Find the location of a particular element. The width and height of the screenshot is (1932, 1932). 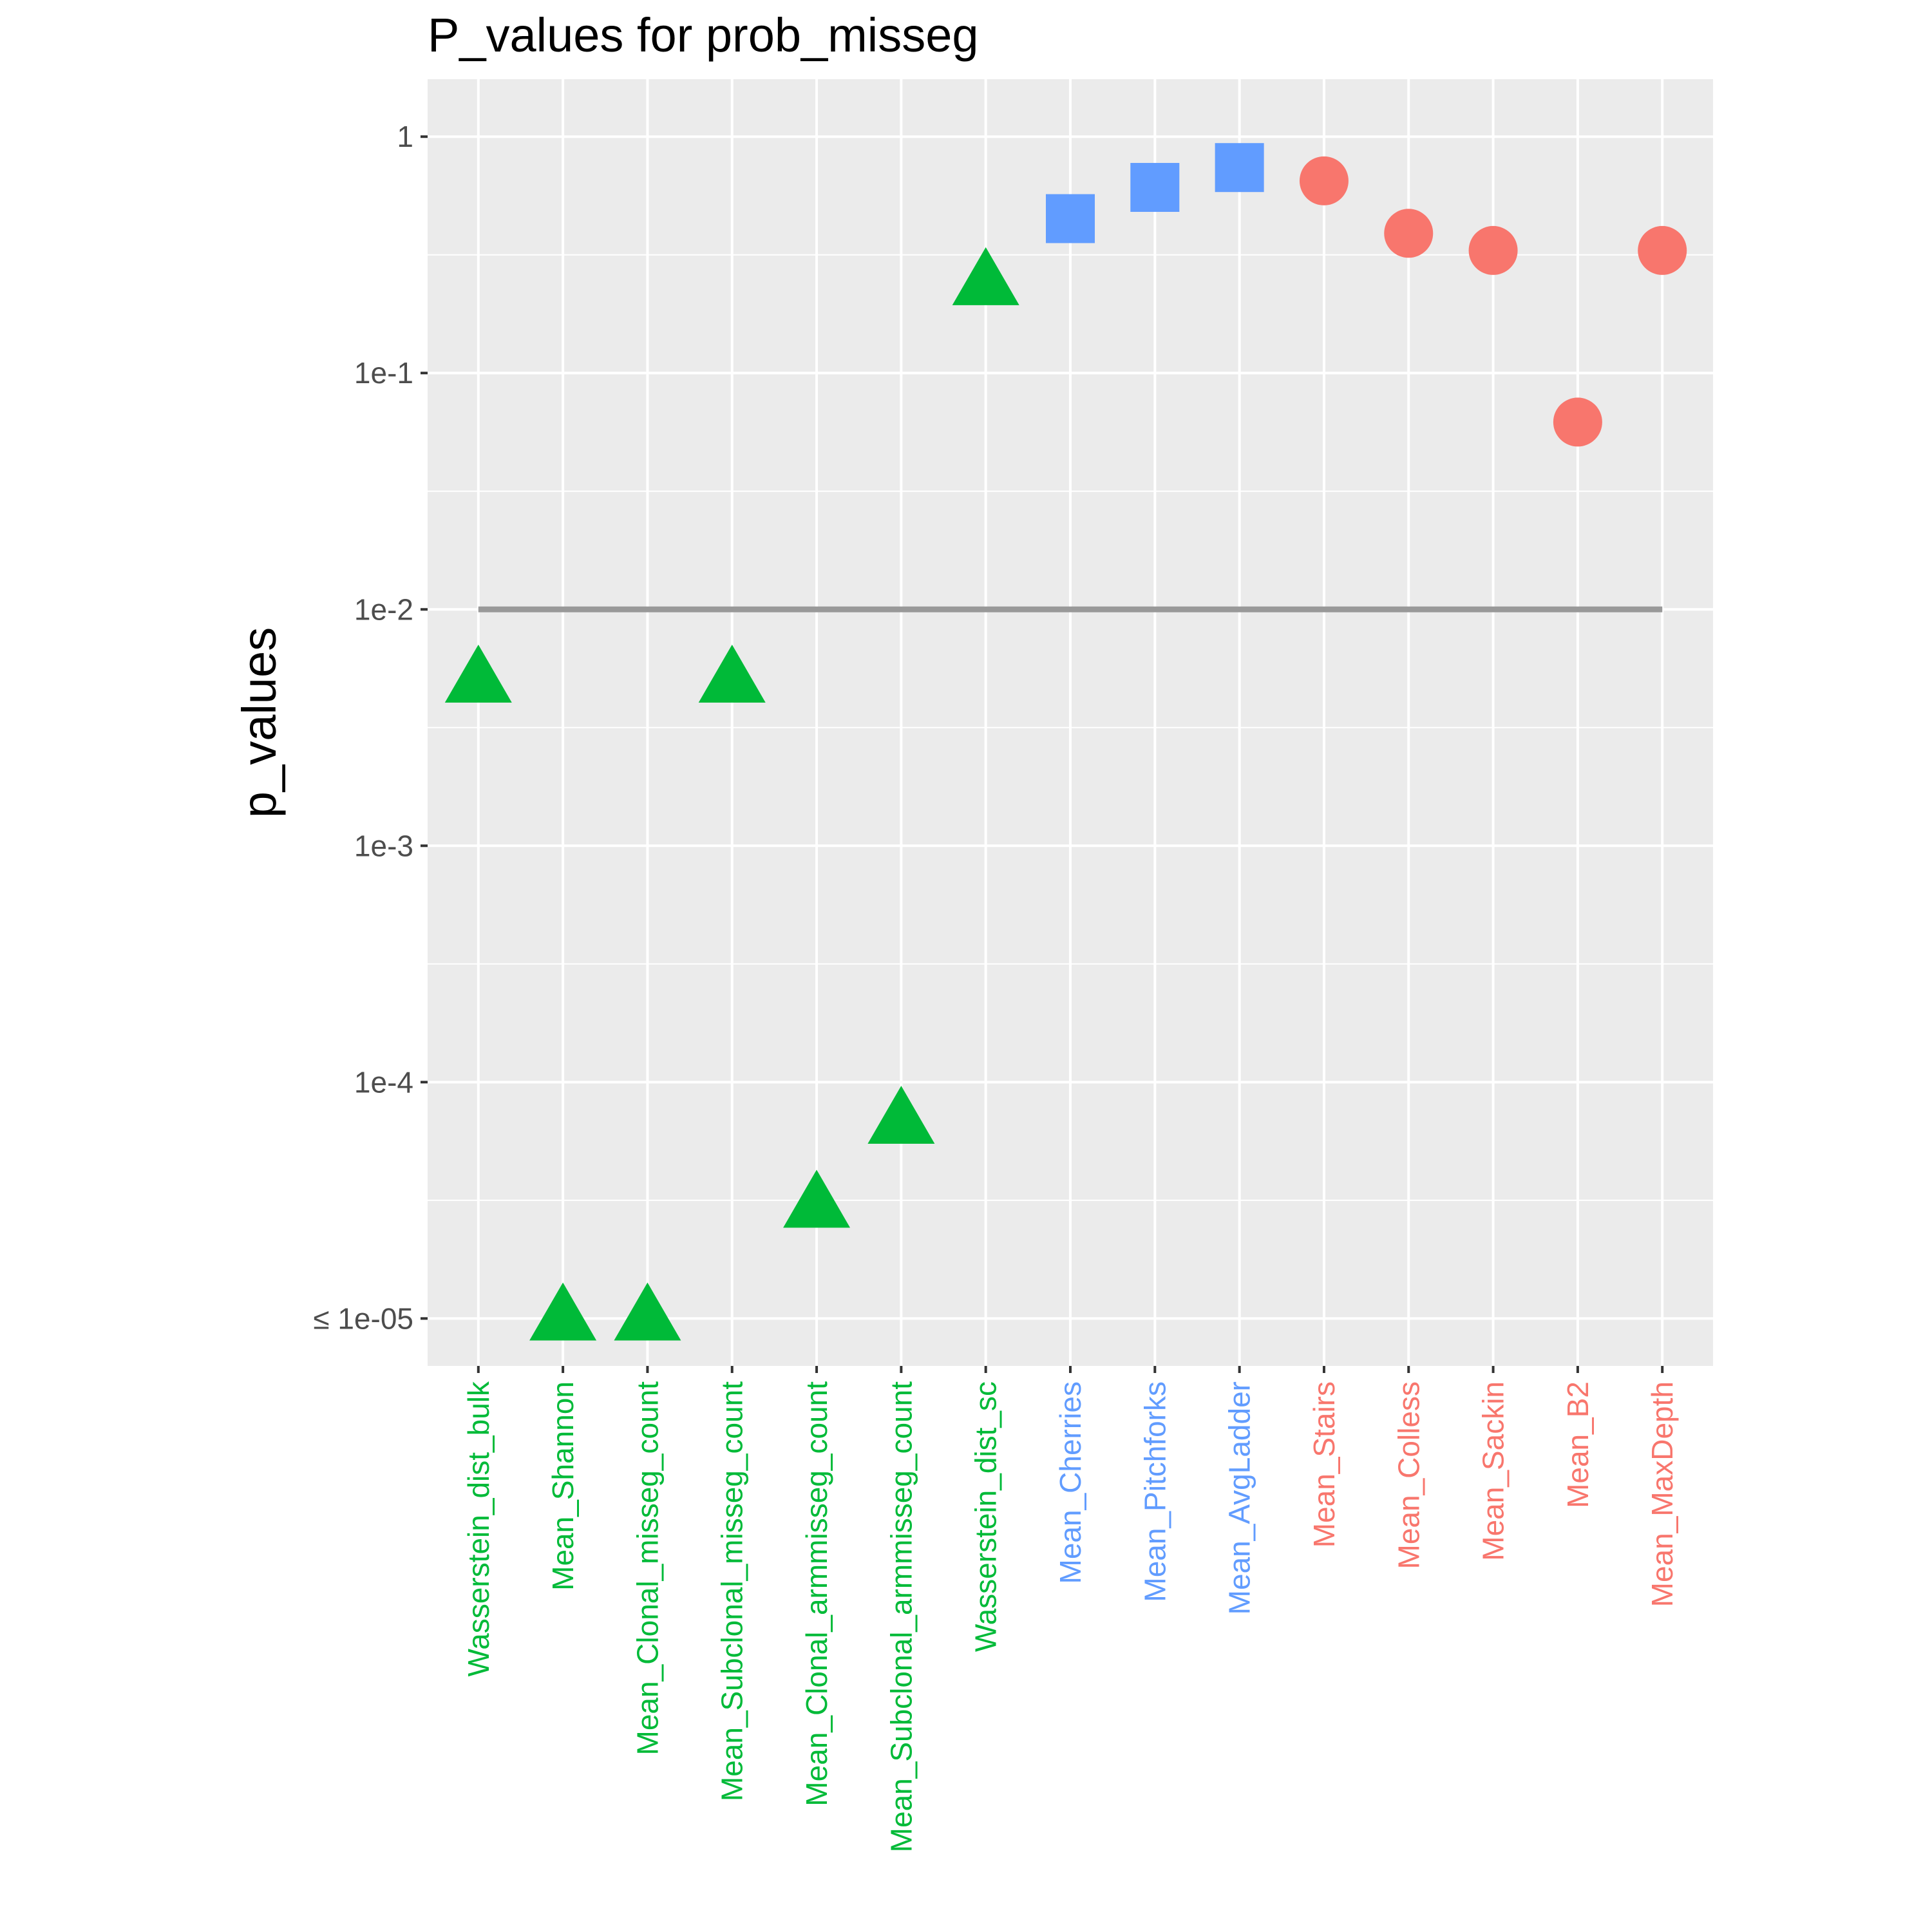

x-tick-label: Mean_Cherries is located at coordinates (1070, 1482).